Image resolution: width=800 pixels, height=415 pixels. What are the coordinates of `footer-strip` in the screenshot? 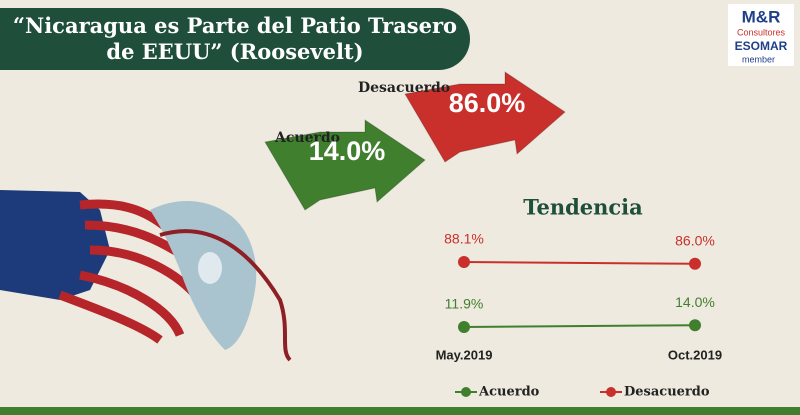 It's located at (400, 411).